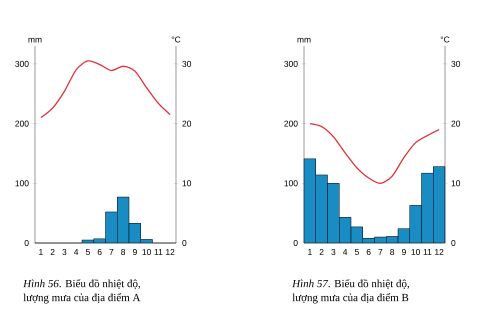 The width and height of the screenshot is (499, 320). Describe the element at coordinates (81, 291) in the screenshot. I see `text: Hình 56. Biểu đồ nhiệt độ, lượng mưa của địa điểm A` at that location.